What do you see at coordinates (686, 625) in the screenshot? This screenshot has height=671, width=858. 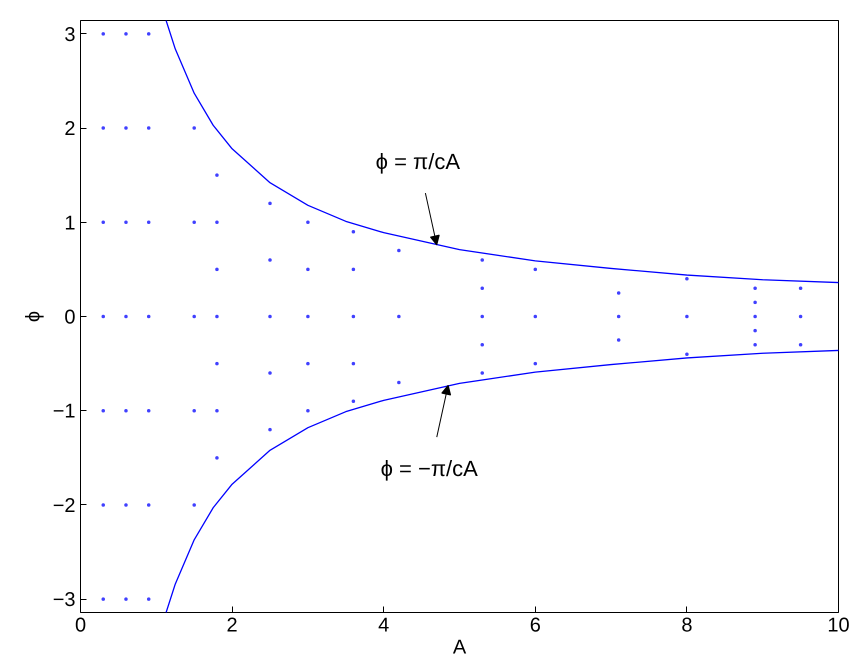 I see `x-tick-label: 8` at bounding box center [686, 625].